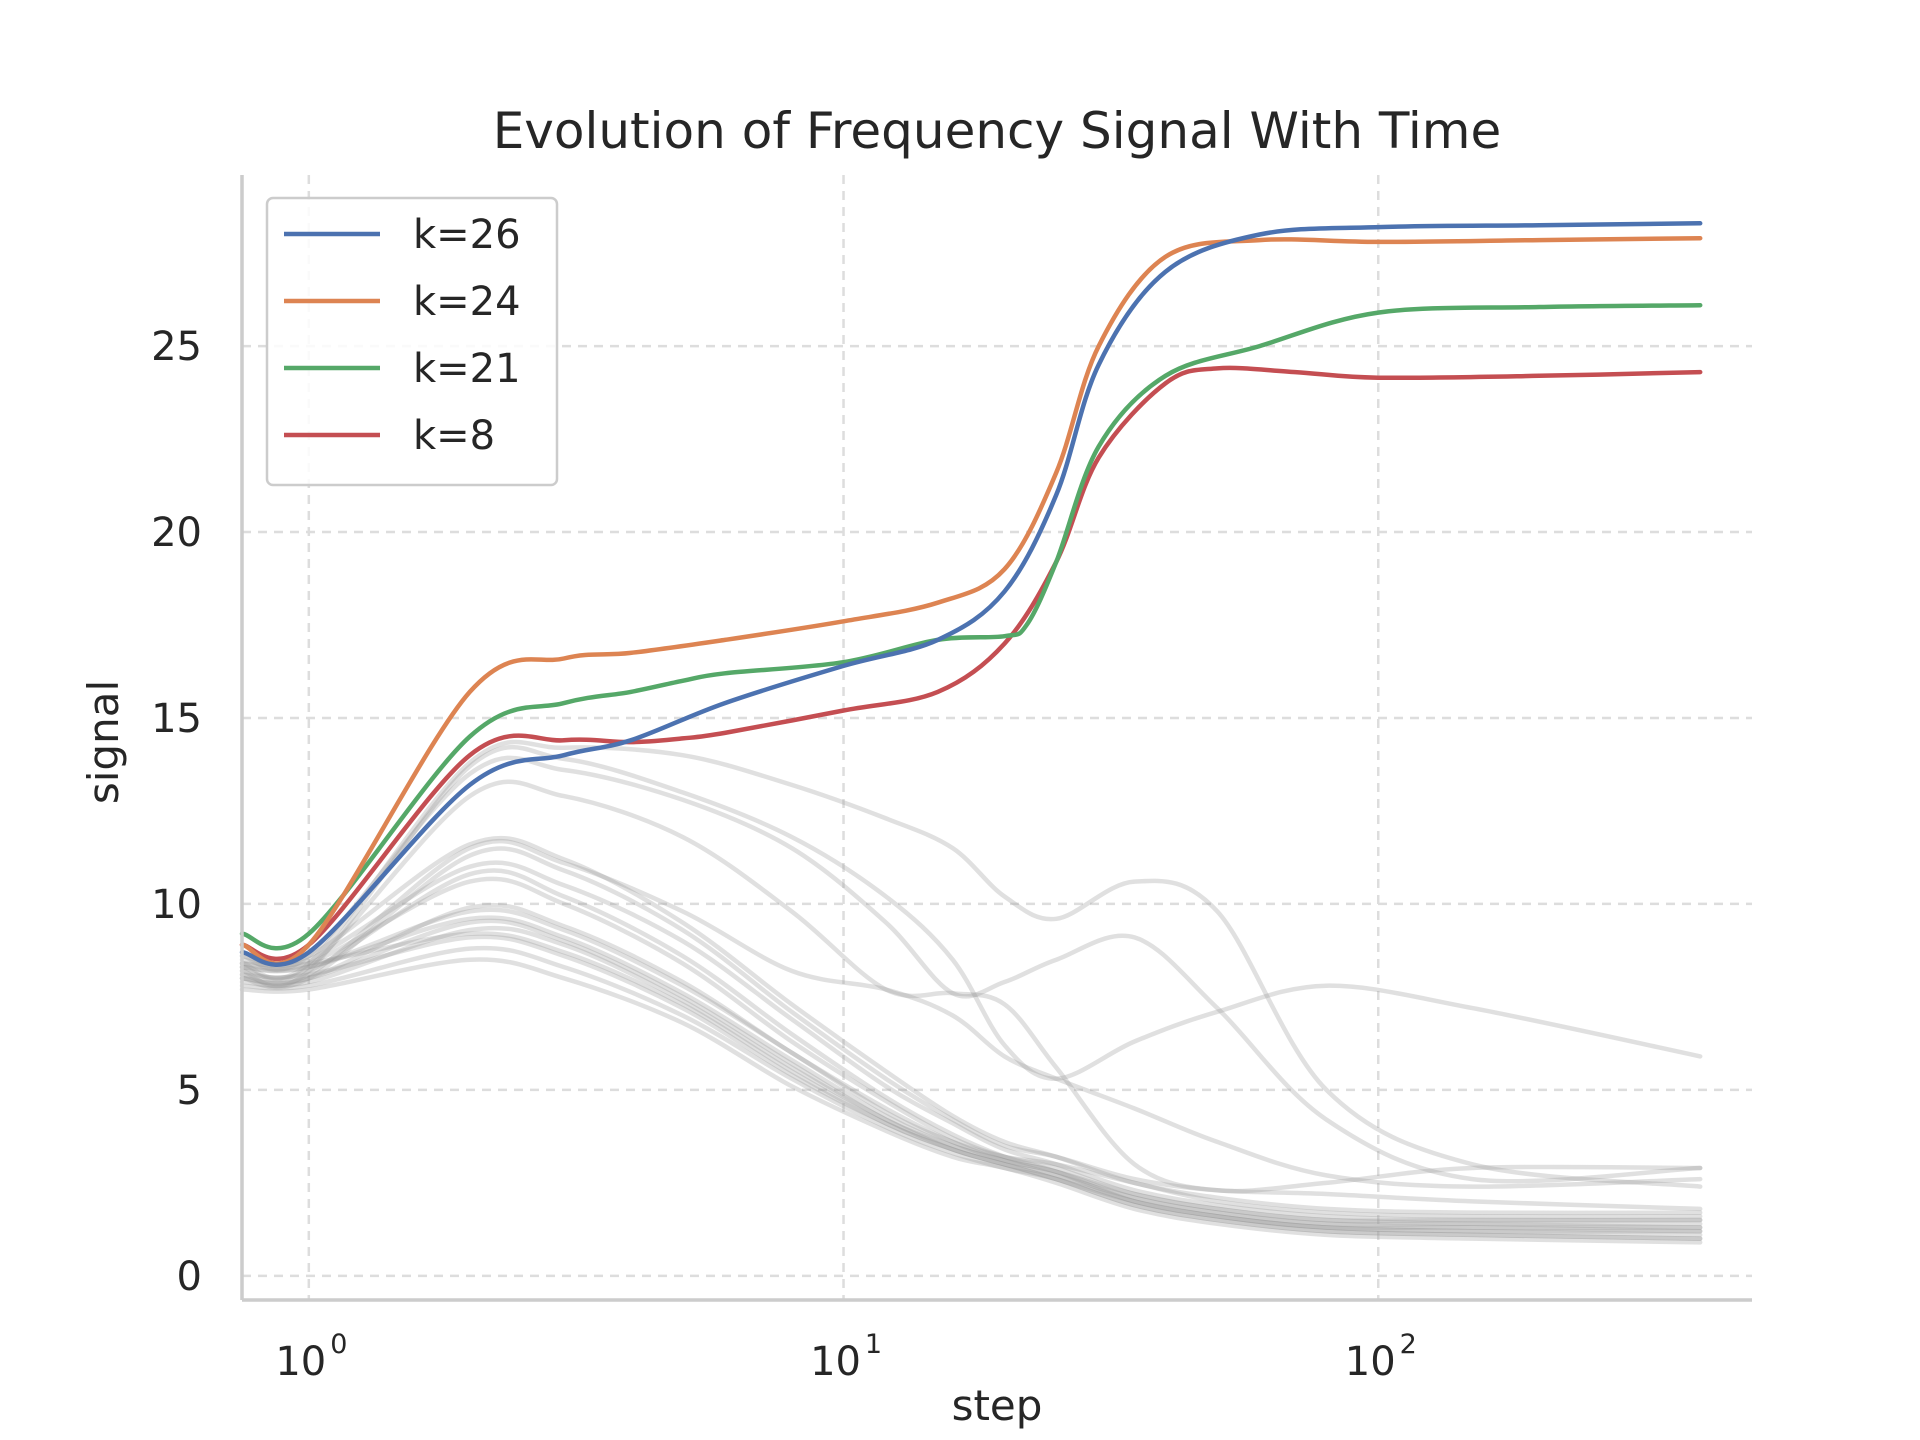 Image resolution: width=1920 pixels, height=1440 pixels. I want to click on legend-label: k=24, so click(467, 302).